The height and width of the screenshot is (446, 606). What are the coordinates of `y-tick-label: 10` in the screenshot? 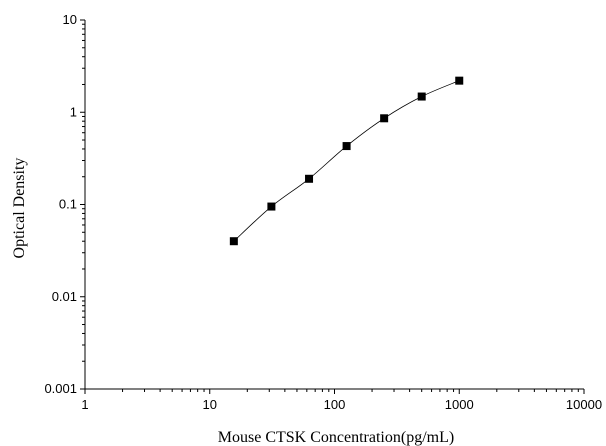 It's located at (70, 19).